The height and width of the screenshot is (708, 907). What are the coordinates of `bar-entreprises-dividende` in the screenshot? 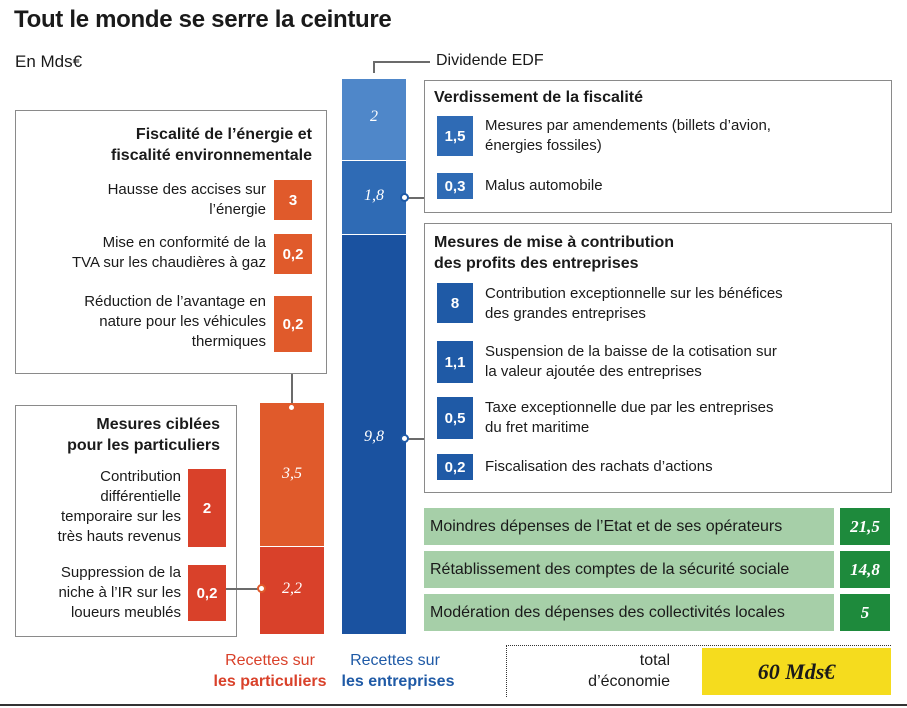 It's located at (374, 119).